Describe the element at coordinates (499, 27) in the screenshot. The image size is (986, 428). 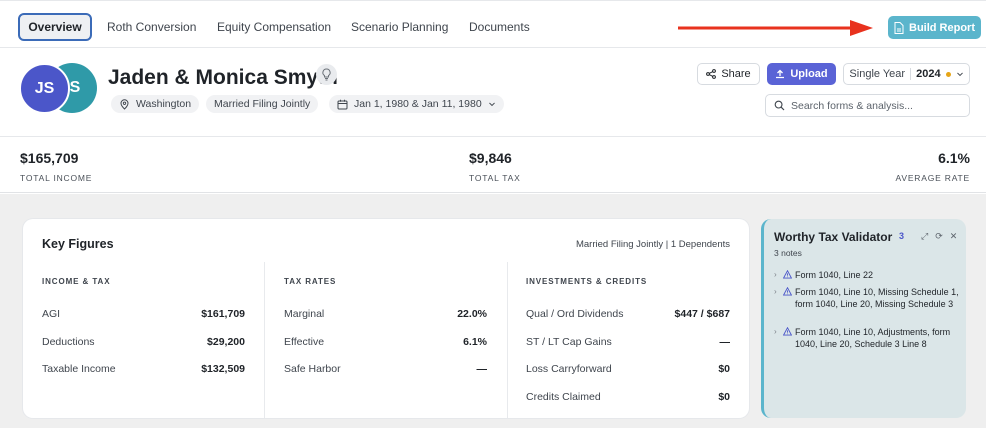
I see `tab-documents: Documents` at that location.